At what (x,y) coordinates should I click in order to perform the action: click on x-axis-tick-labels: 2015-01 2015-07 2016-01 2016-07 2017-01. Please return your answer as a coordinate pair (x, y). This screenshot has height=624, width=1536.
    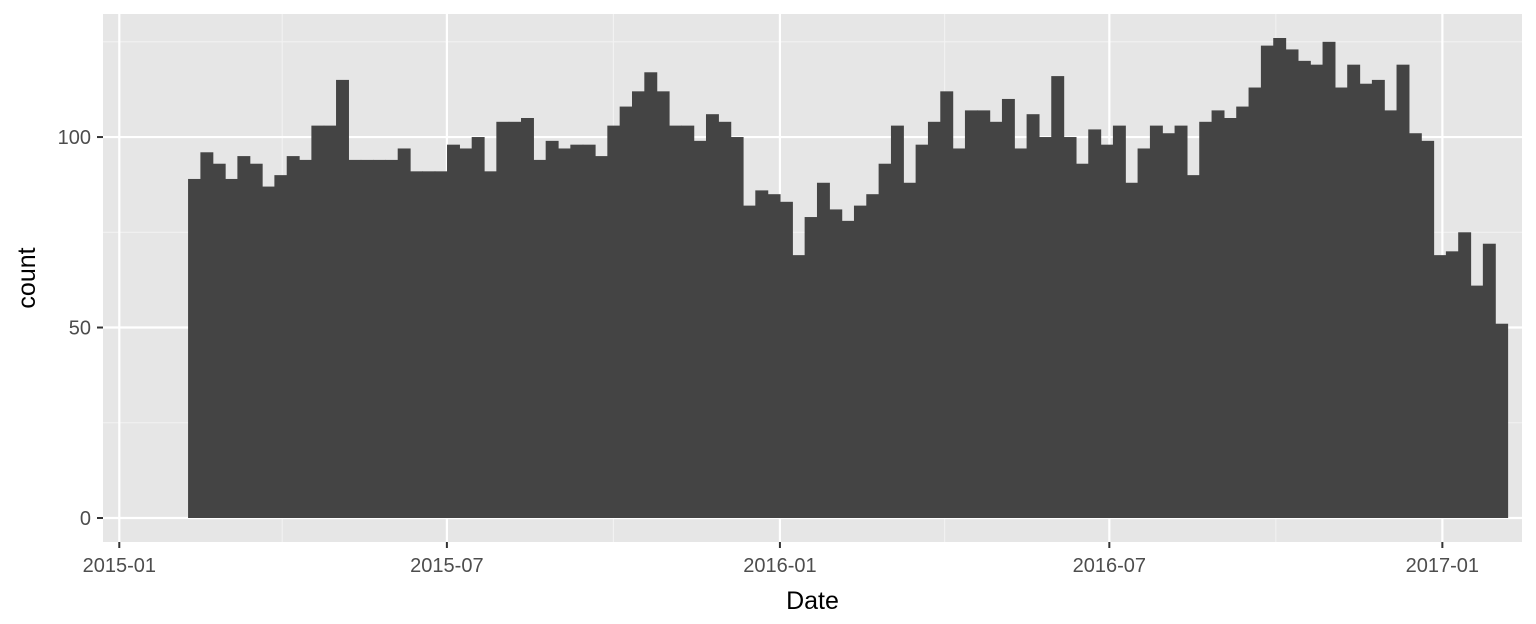
    Looking at the image, I should click on (781, 566).